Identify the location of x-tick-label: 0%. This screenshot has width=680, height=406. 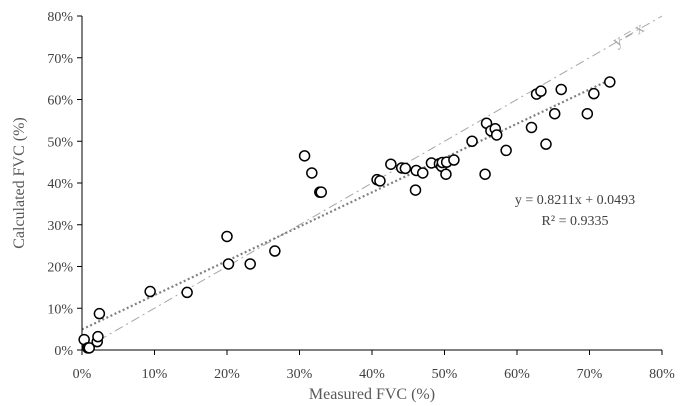
(82, 374).